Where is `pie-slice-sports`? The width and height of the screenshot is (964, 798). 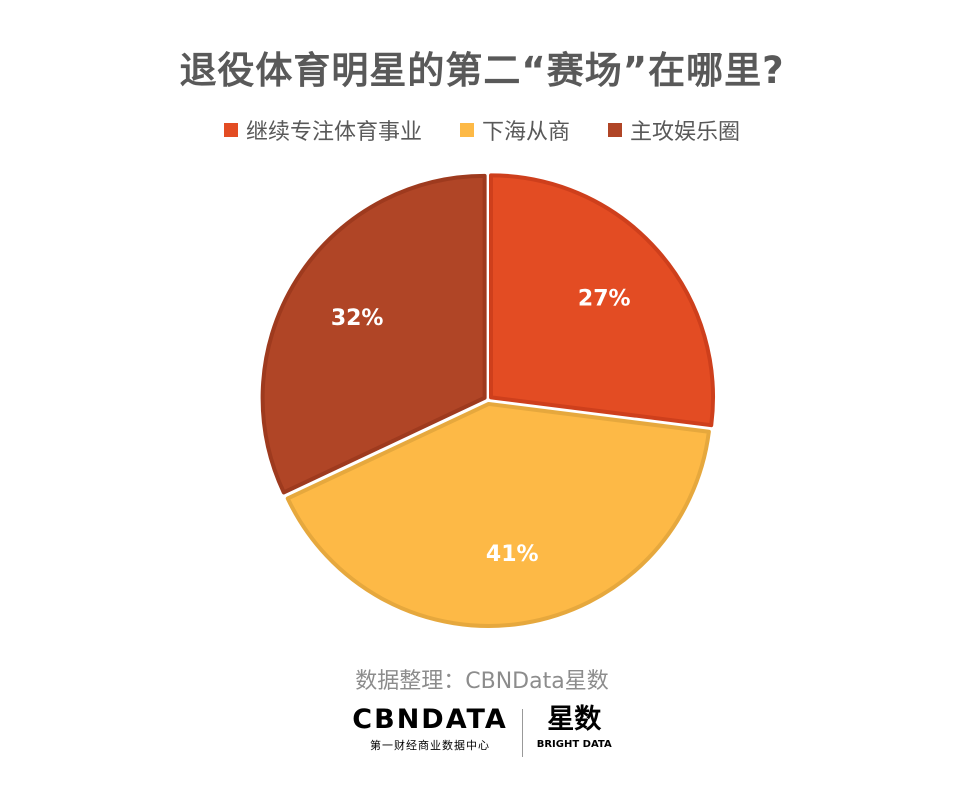 pie-slice-sports is located at coordinates (602, 300).